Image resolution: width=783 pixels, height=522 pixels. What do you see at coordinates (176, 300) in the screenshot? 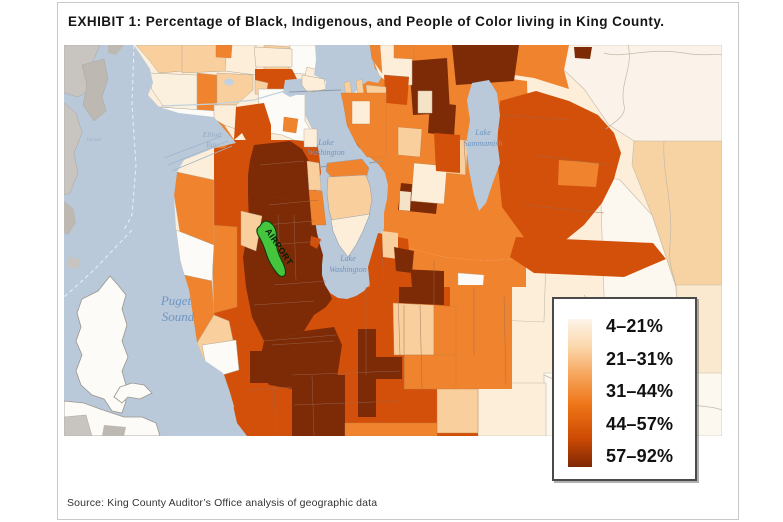
I see `svg-text: Puget` at bounding box center [176, 300].